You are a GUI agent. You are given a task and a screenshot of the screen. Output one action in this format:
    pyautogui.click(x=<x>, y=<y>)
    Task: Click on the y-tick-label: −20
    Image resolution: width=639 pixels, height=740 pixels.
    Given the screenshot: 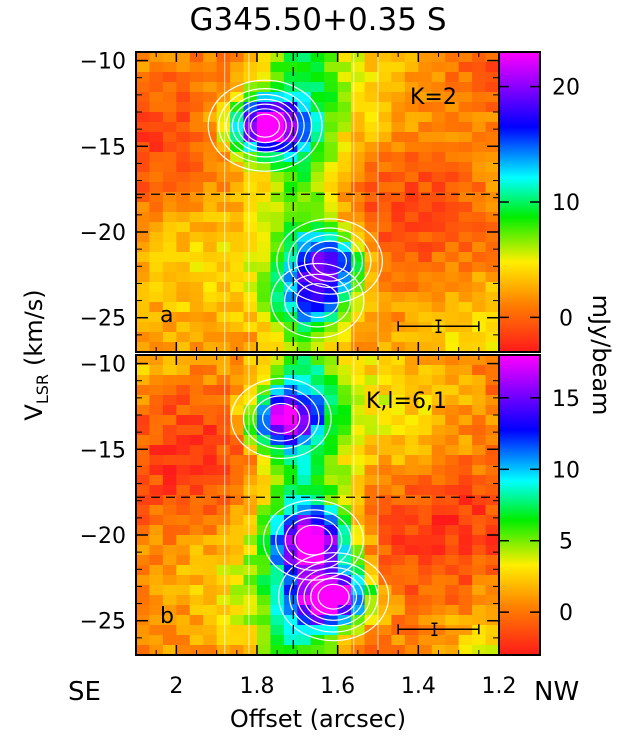 What is the action you would take?
    pyautogui.click(x=103, y=233)
    